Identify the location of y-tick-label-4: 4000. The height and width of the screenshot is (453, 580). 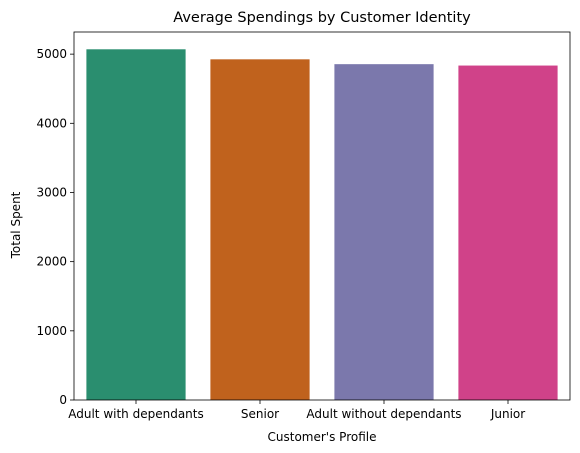
(51, 123).